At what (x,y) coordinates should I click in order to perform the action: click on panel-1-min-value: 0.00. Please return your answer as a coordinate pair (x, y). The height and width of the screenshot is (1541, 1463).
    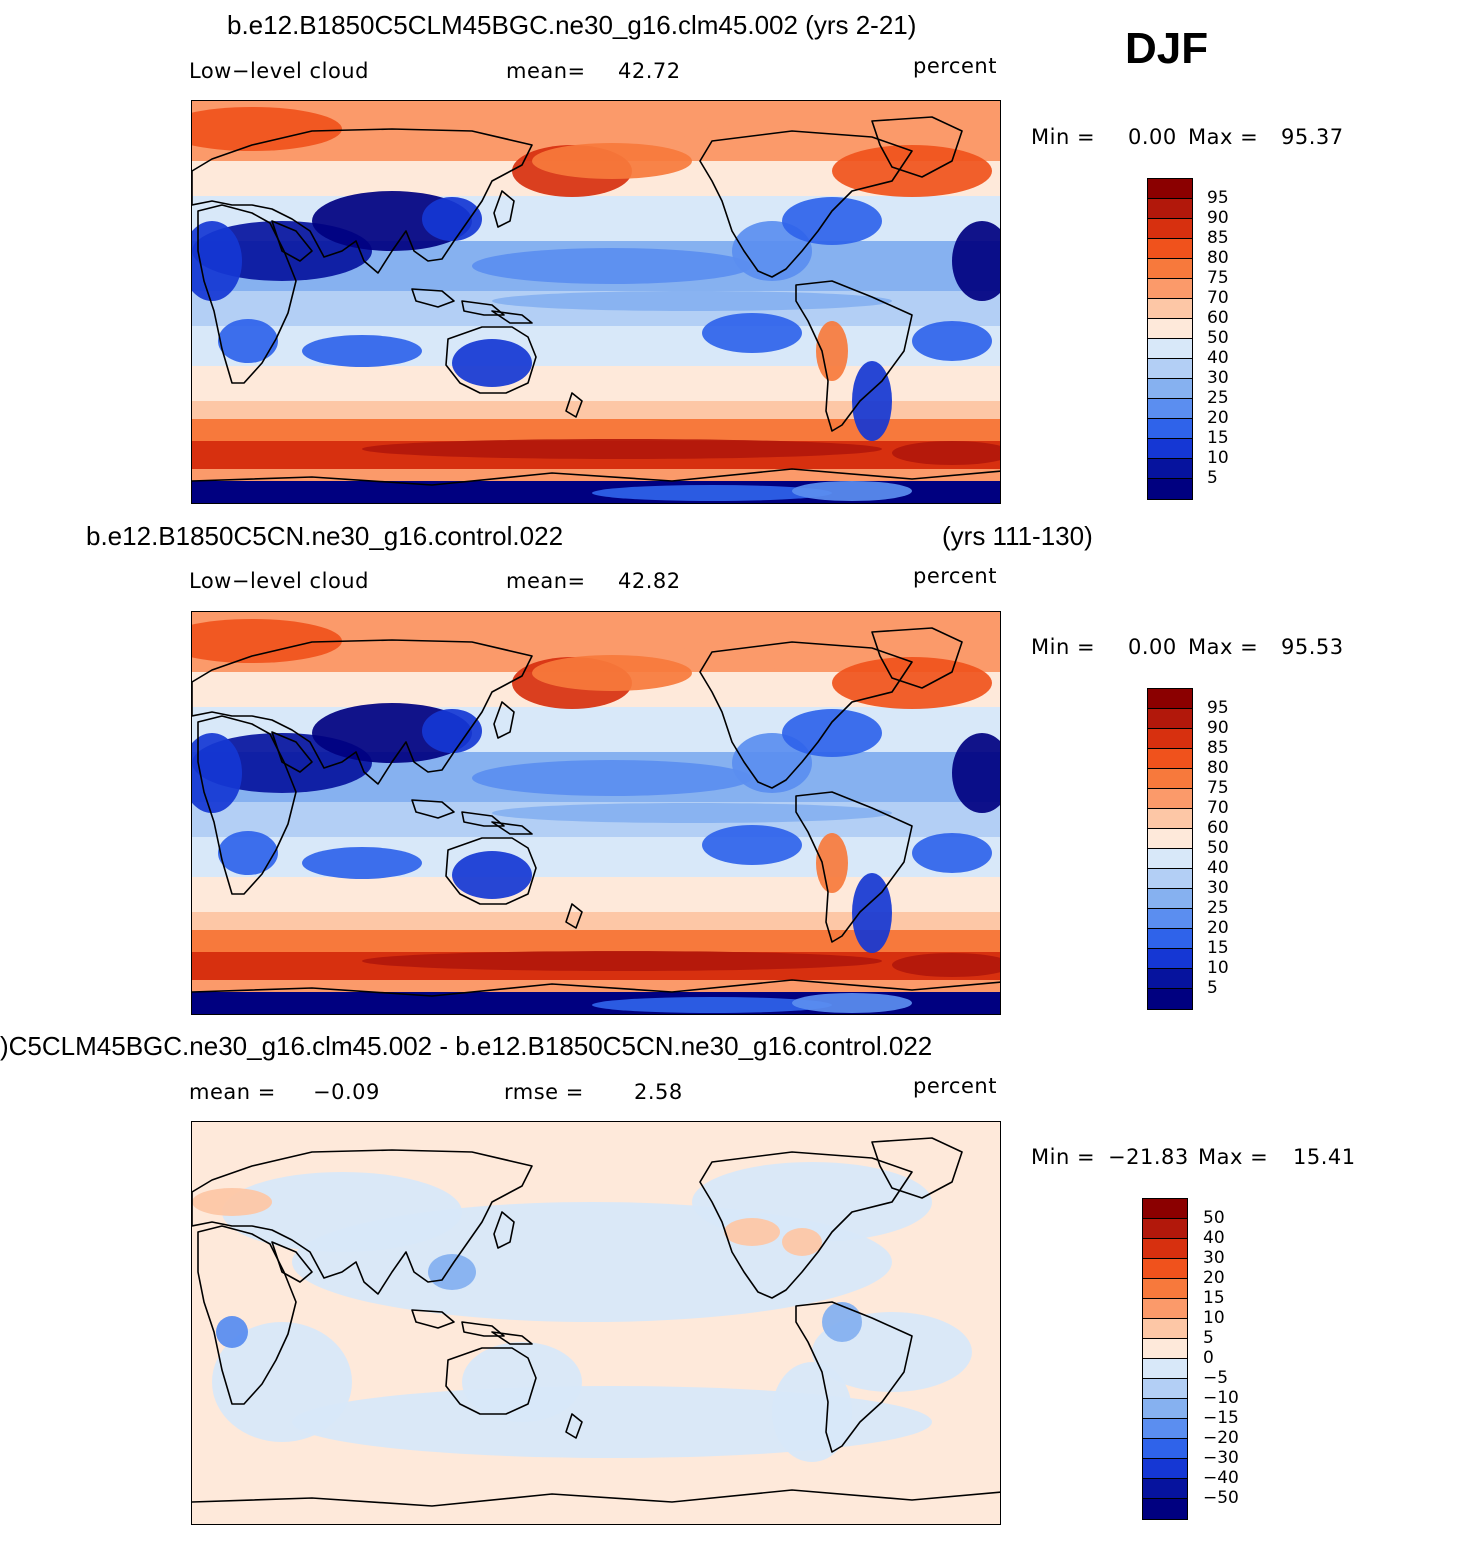
    Looking at the image, I should click on (1152, 137).